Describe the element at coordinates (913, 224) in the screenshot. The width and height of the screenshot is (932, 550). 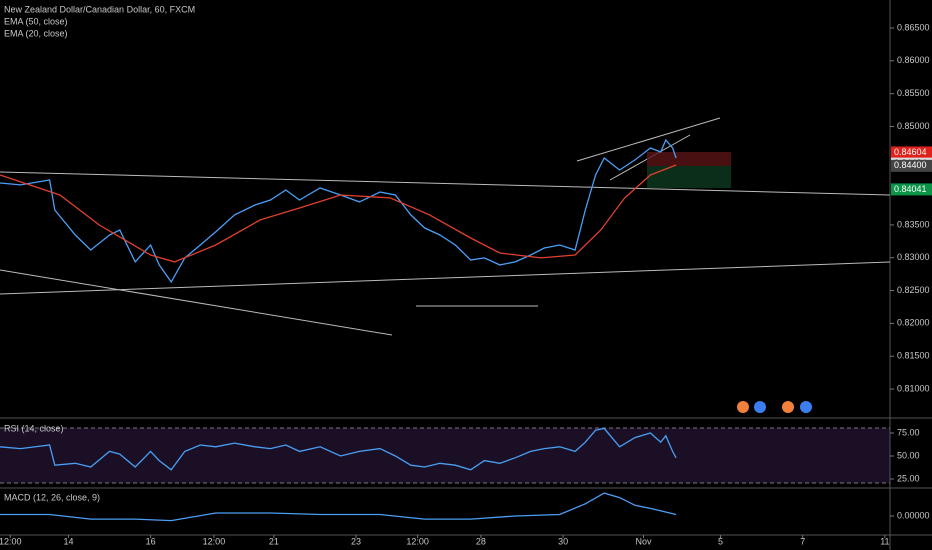
I see `y-tick-label: 0.83500` at that location.